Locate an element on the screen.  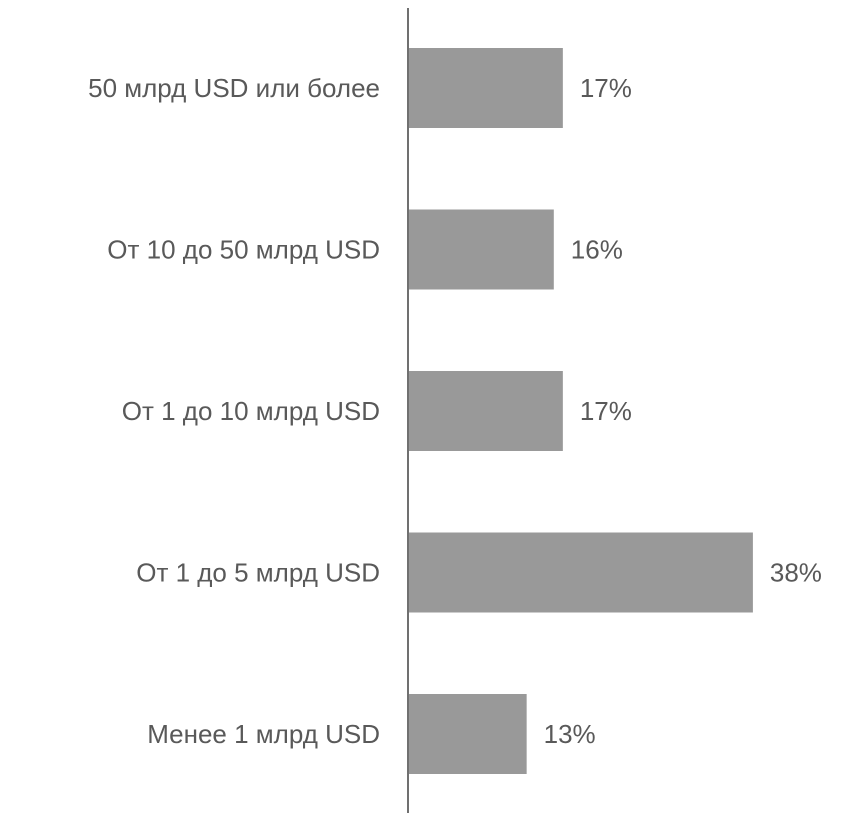
value-label: 38% is located at coordinates (796, 572).